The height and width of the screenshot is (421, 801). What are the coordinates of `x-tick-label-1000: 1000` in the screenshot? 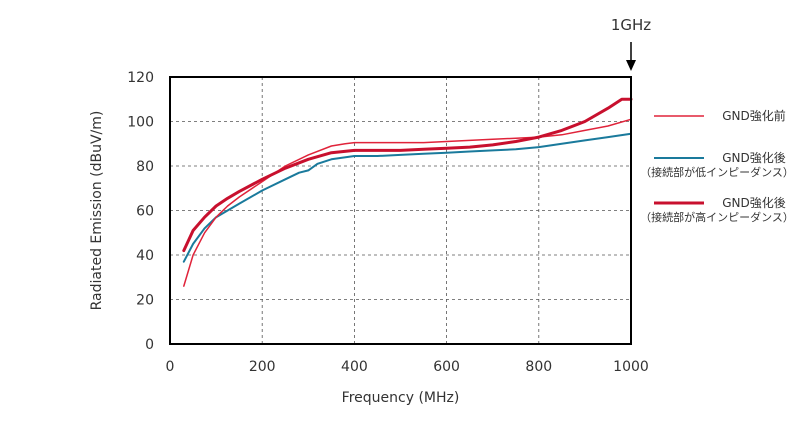 It's located at (631, 367).